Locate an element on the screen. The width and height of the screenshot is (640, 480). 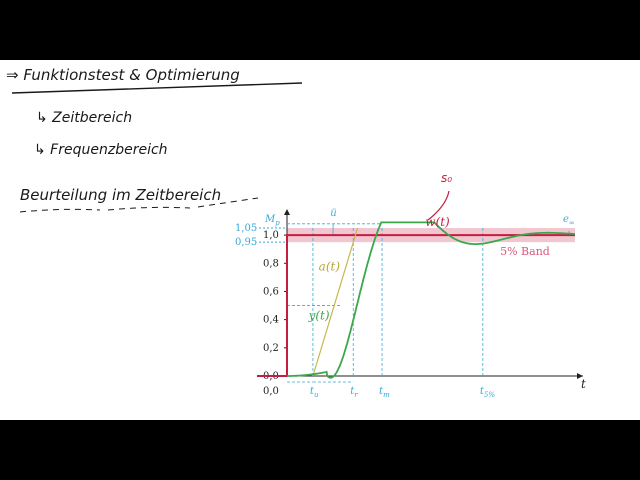
y-ticks: 0,00,20,40,60,81,01,050,95 is located at coordinates (261, 302).